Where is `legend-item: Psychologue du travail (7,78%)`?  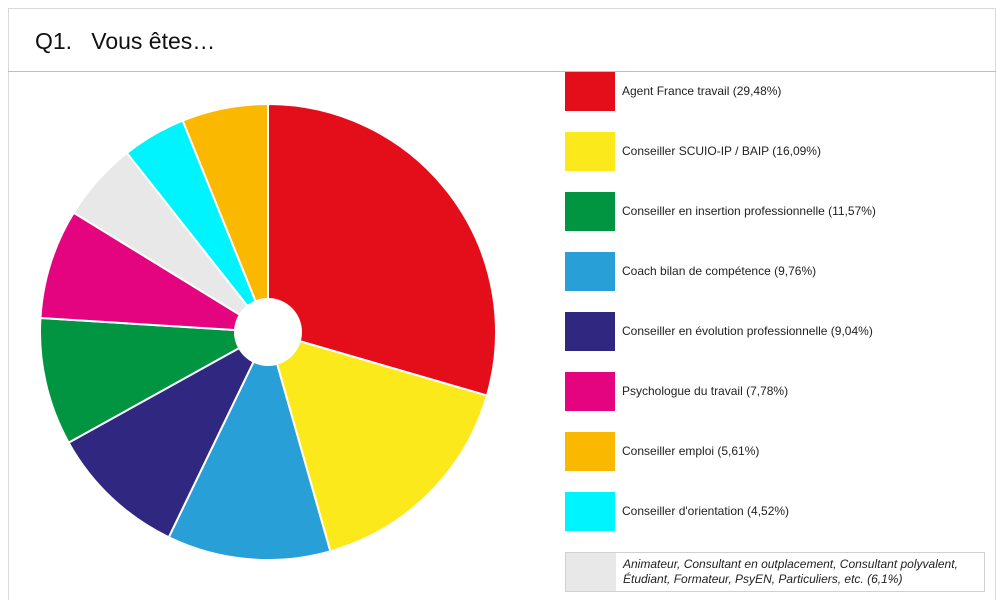 legend-item: Psychologue du travail (7,78%) is located at coordinates (777, 391).